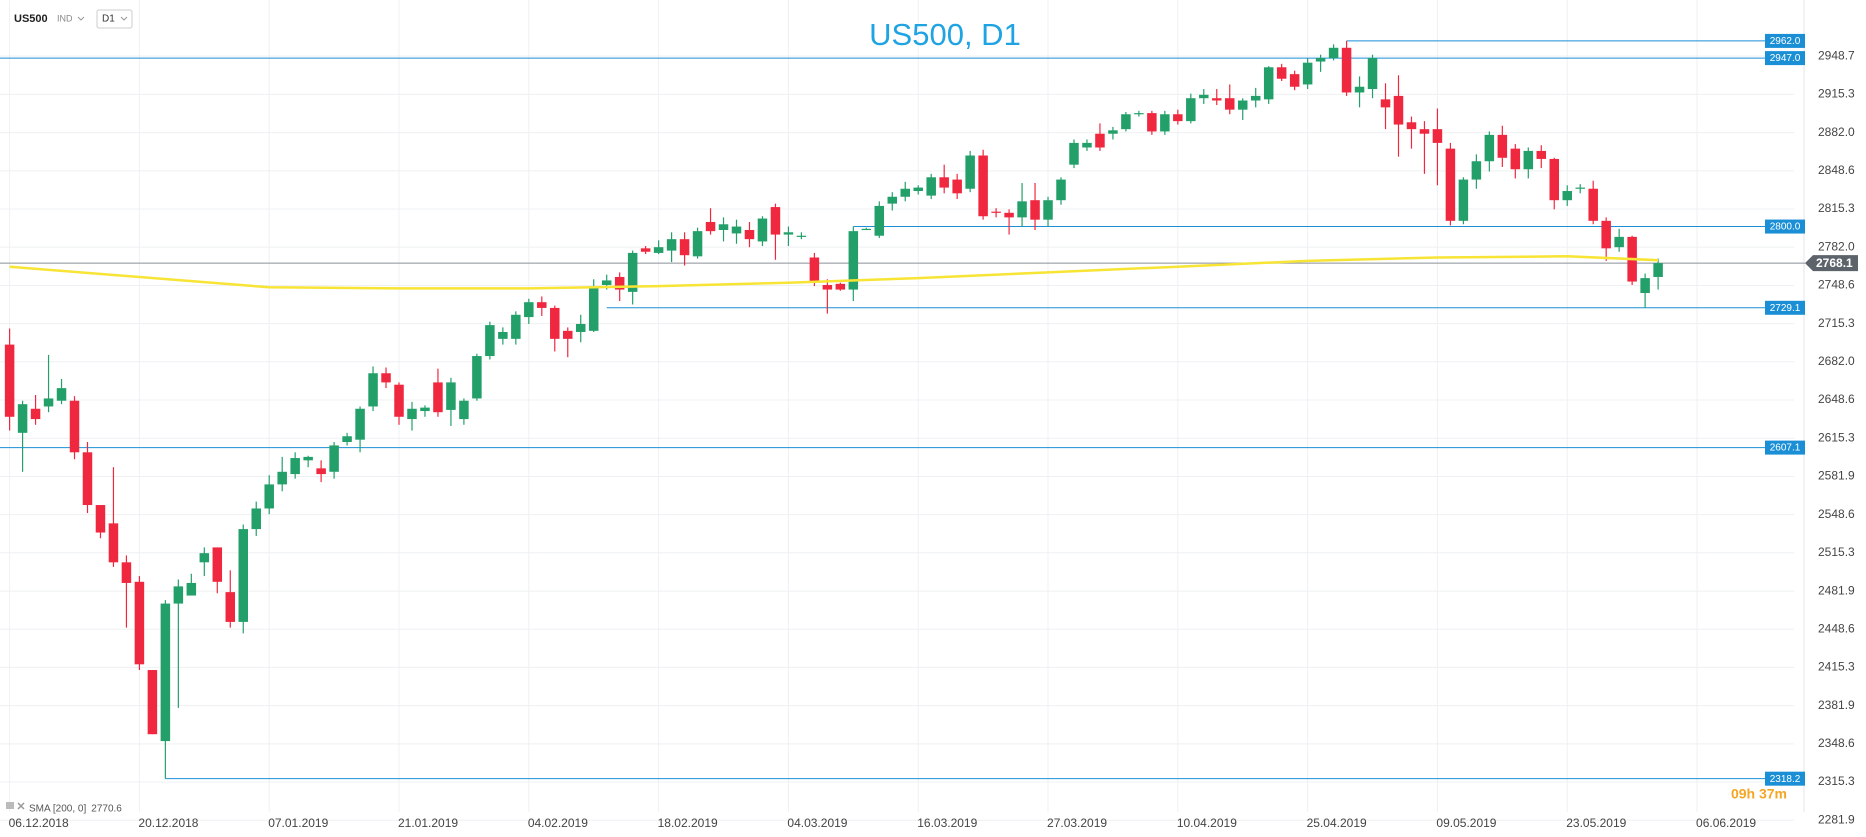 The height and width of the screenshot is (837, 1866). What do you see at coordinates (834, 272) in the screenshot?
I see `sma-line` at bounding box center [834, 272].